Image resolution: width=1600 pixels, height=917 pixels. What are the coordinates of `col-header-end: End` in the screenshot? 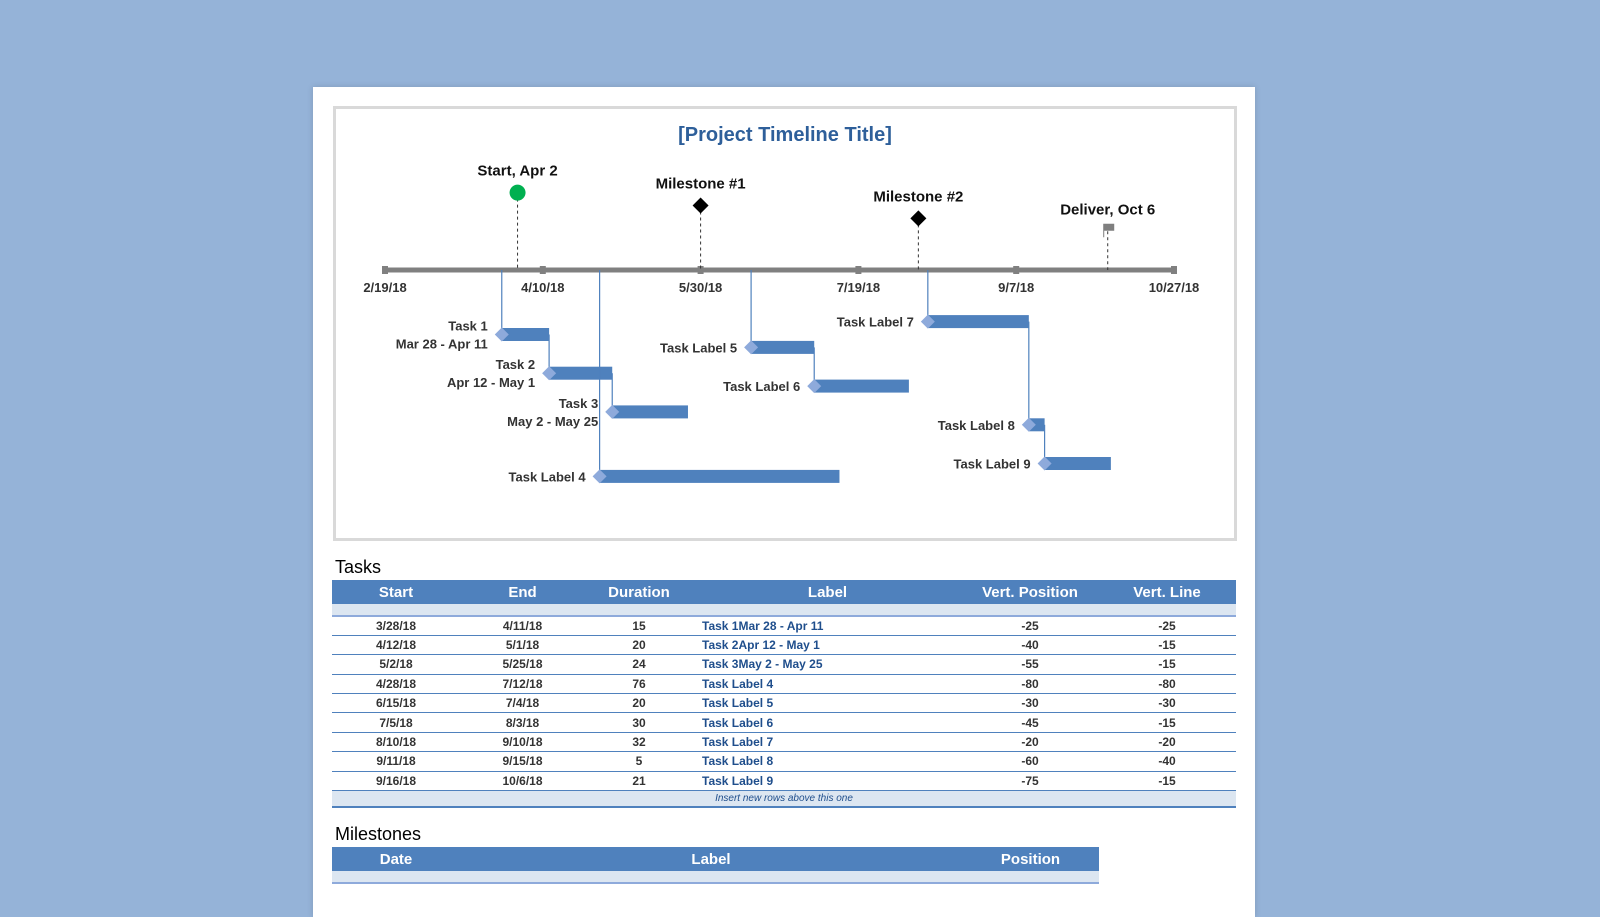 It's located at (522, 592).